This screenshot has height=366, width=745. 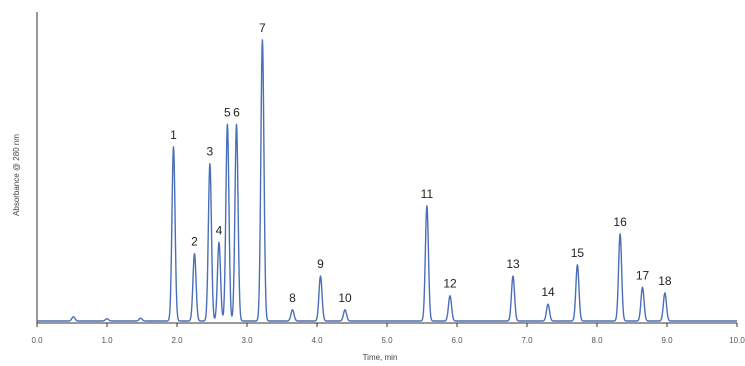 What do you see at coordinates (527, 340) in the screenshot?
I see `x-tick-label: 7.0` at bounding box center [527, 340].